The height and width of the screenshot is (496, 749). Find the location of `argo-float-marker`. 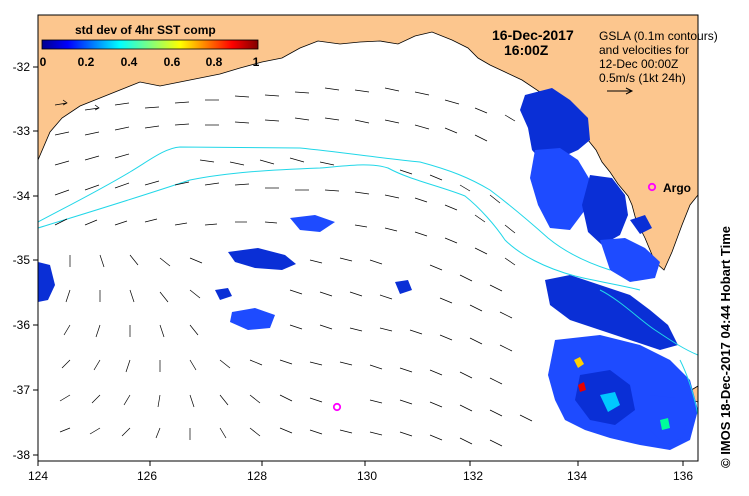

argo-float-marker is located at coordinates (337, 407).